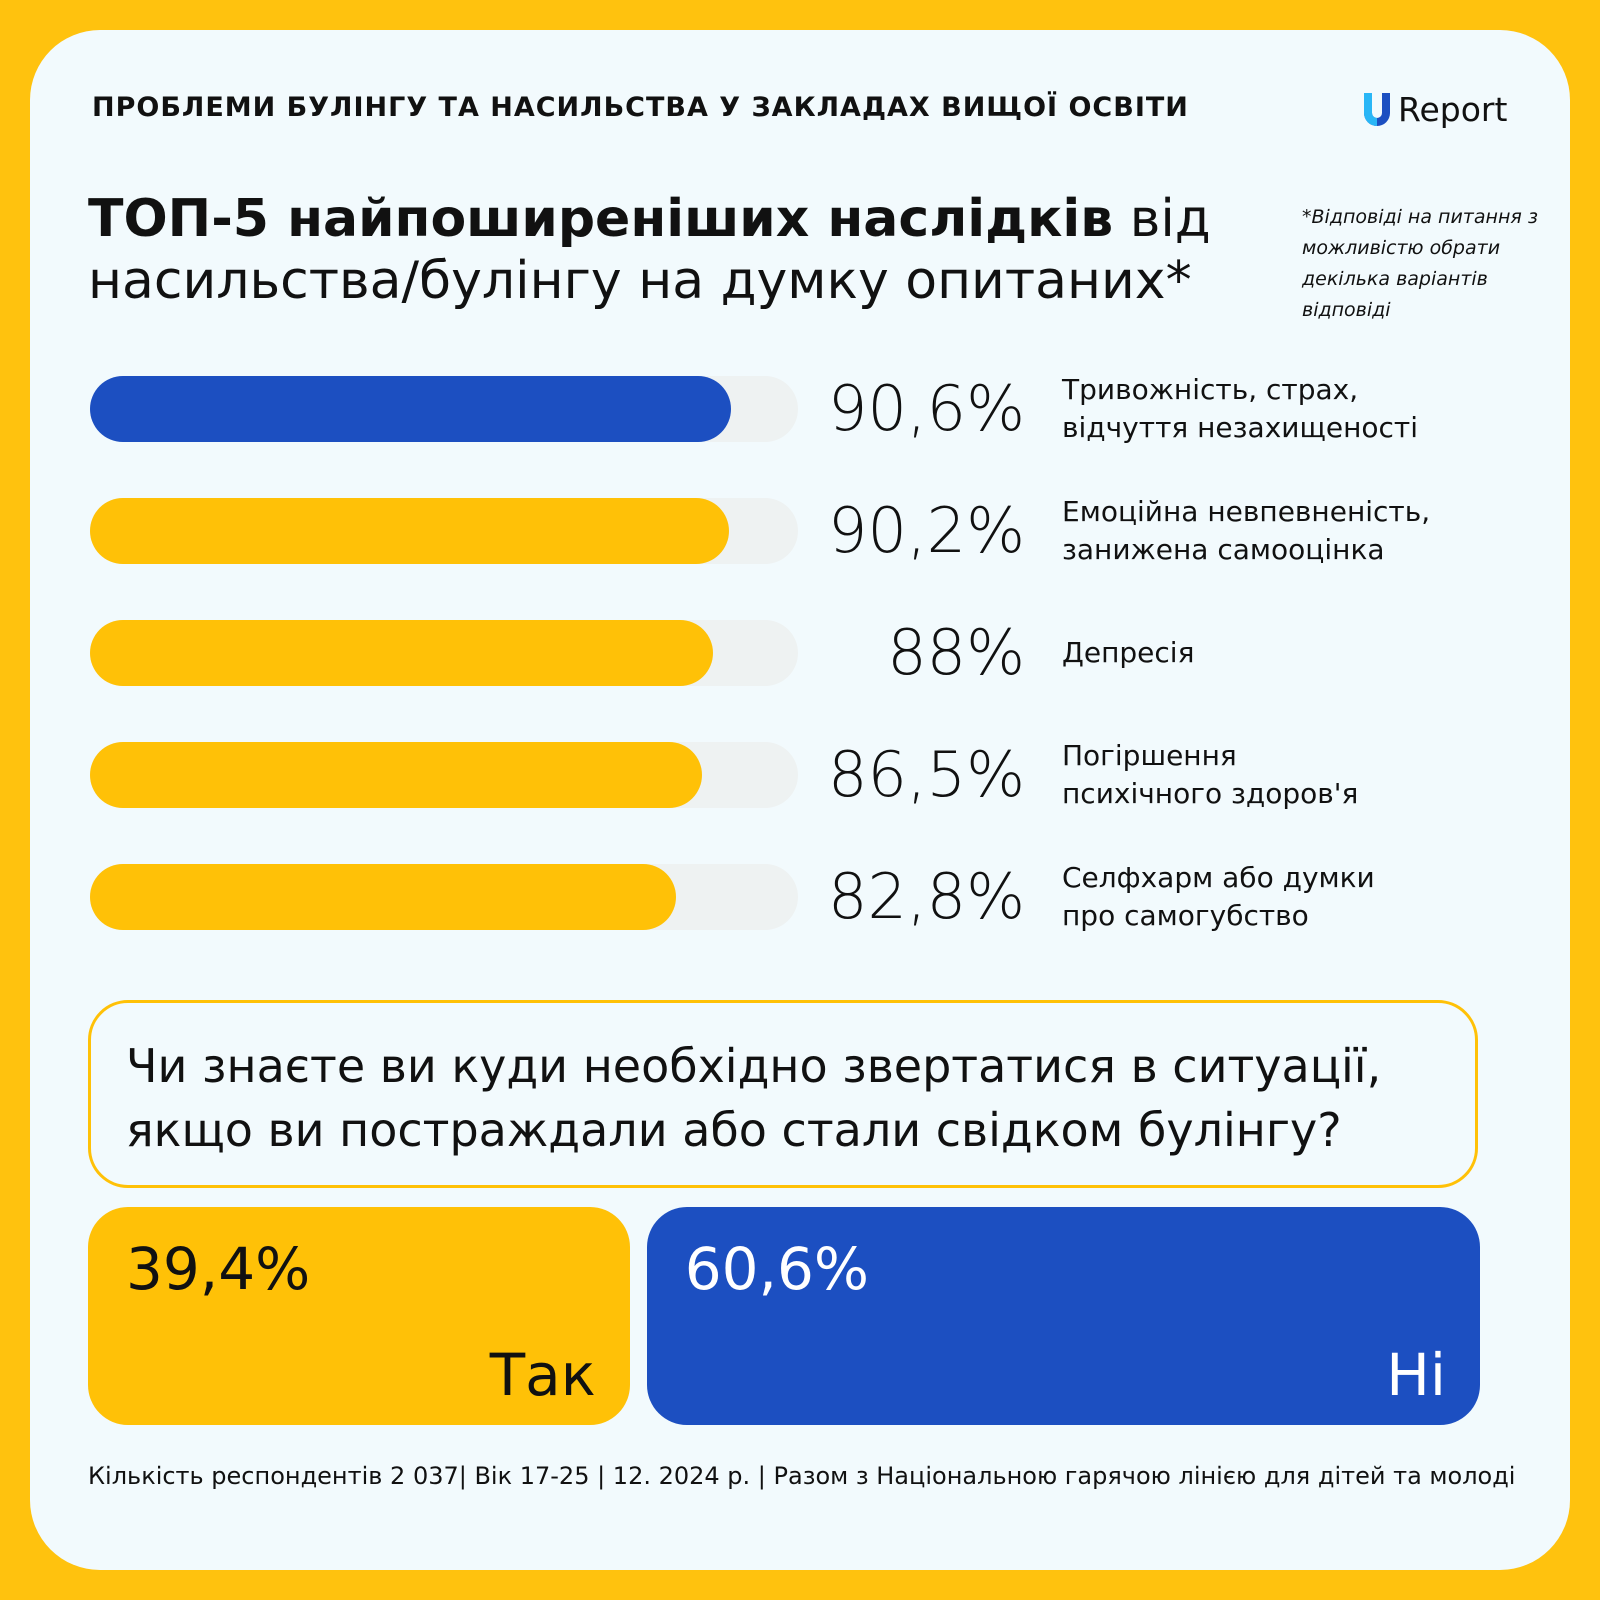 This screenshot has height=1600, width=1600. What do you see at coordinates (542, 1375) in the screenshot?
I see `answer-label: Так` at bounding box center [542, 1375].